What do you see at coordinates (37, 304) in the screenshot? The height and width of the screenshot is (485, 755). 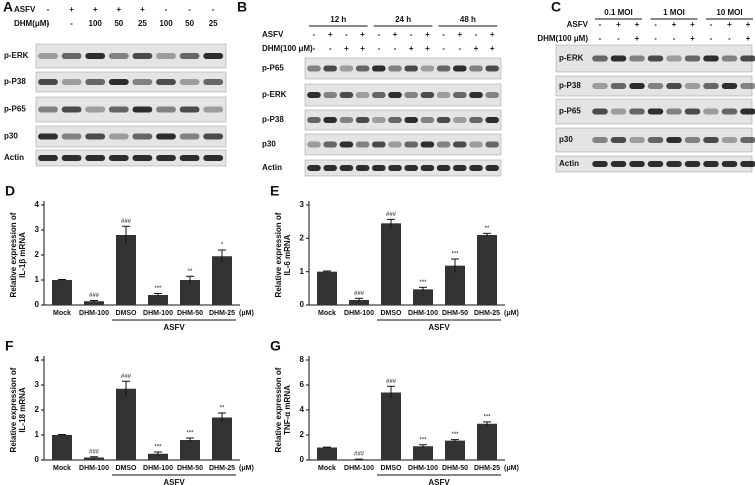 I see `y-tick-label: 0` at bounding box center [37, 304].